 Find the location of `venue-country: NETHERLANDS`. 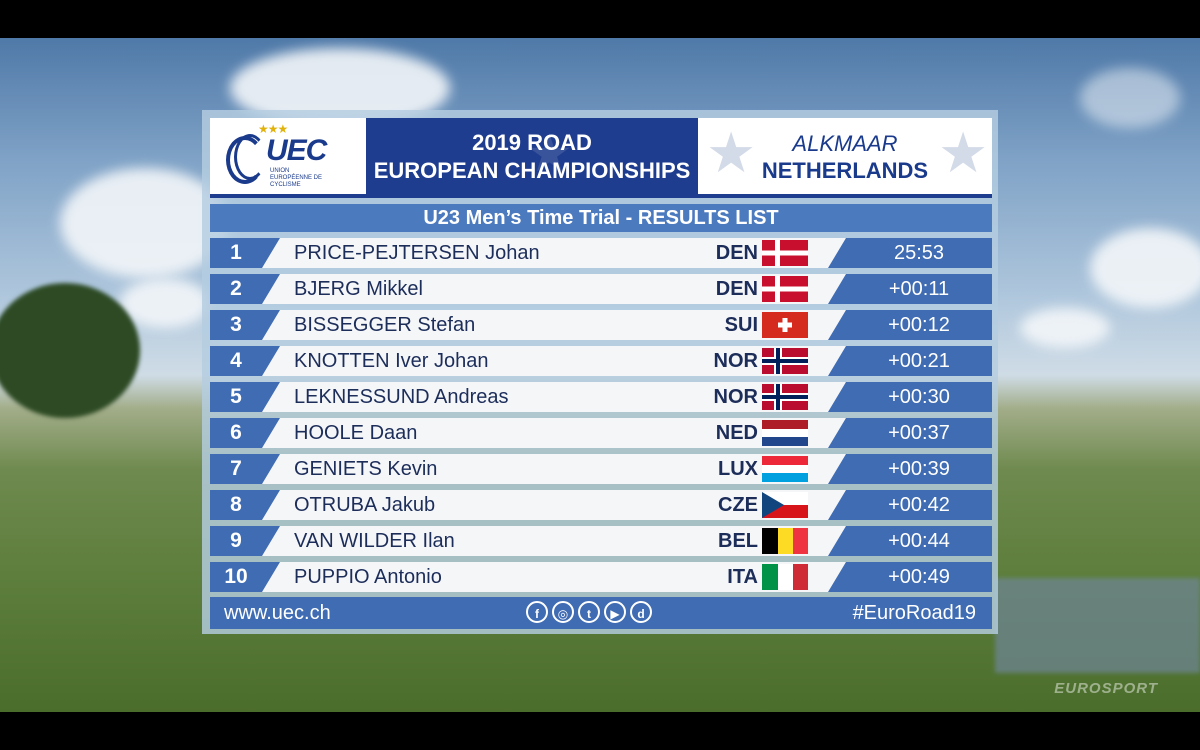

venue-country: NETHERLANDS is located at coordinates (845, 170).